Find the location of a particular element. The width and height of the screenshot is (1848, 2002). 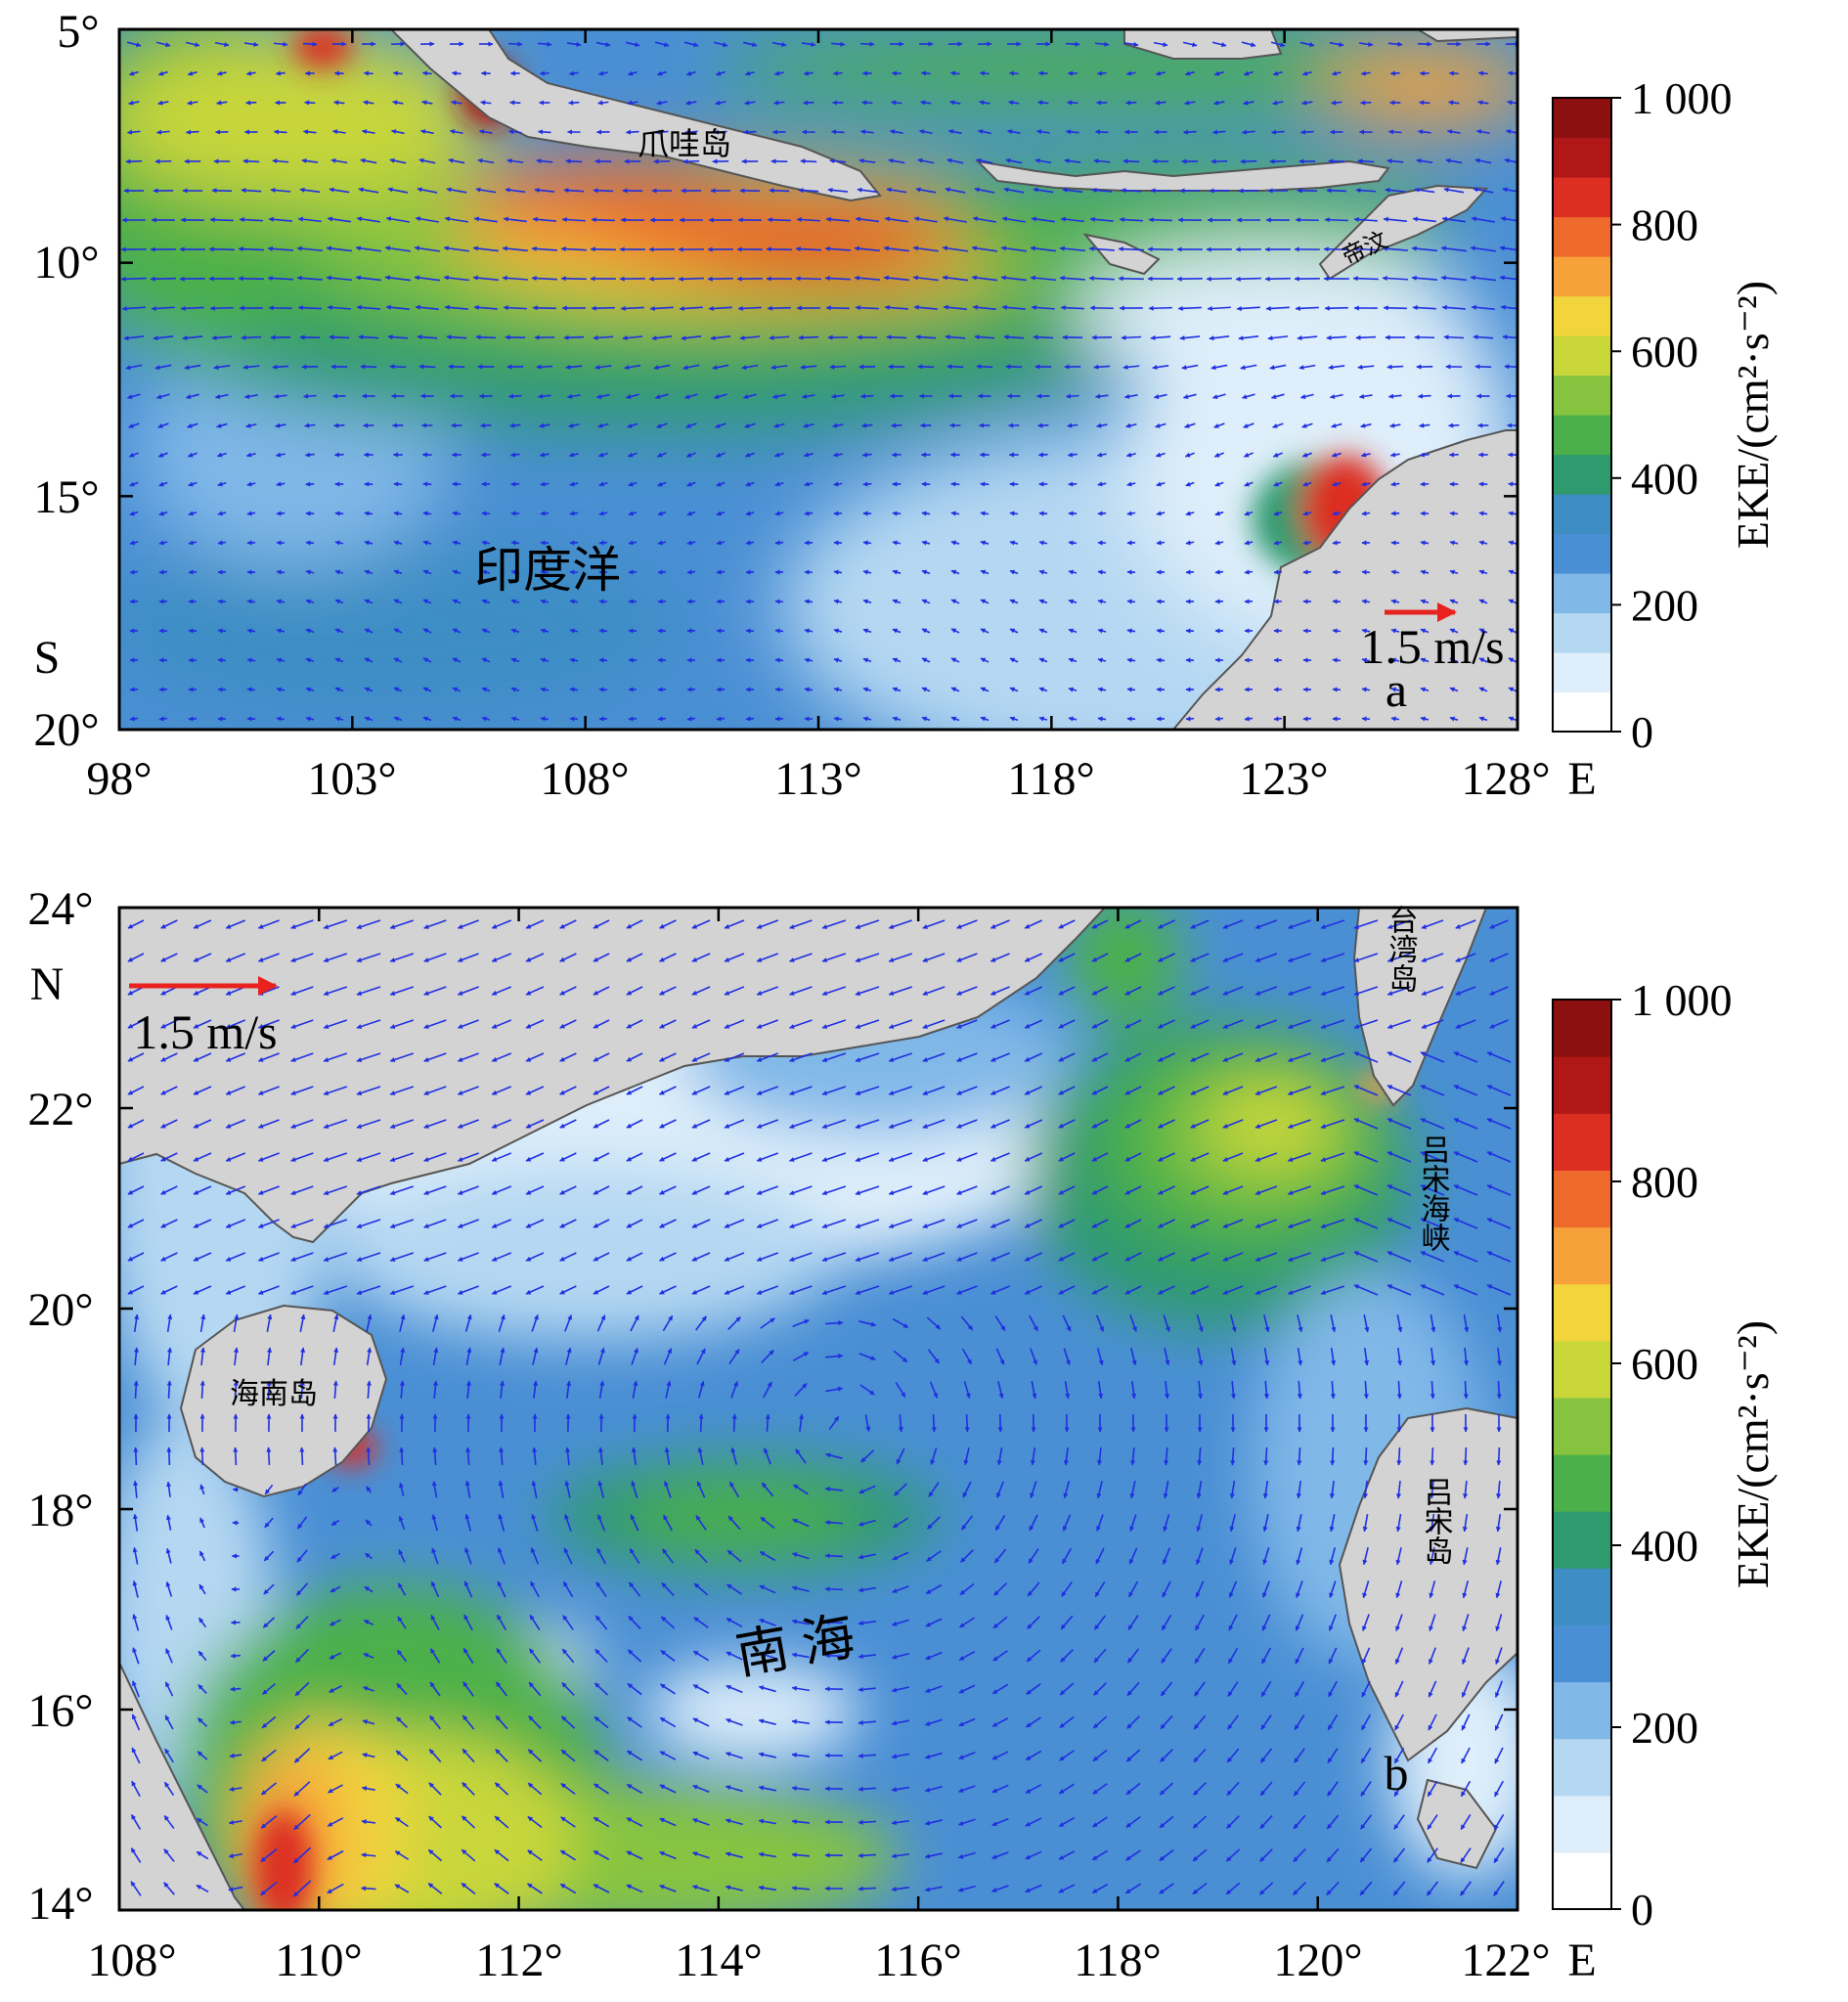

label-luzon: 吕宋岛 is located at coordinates (1436, 1521).